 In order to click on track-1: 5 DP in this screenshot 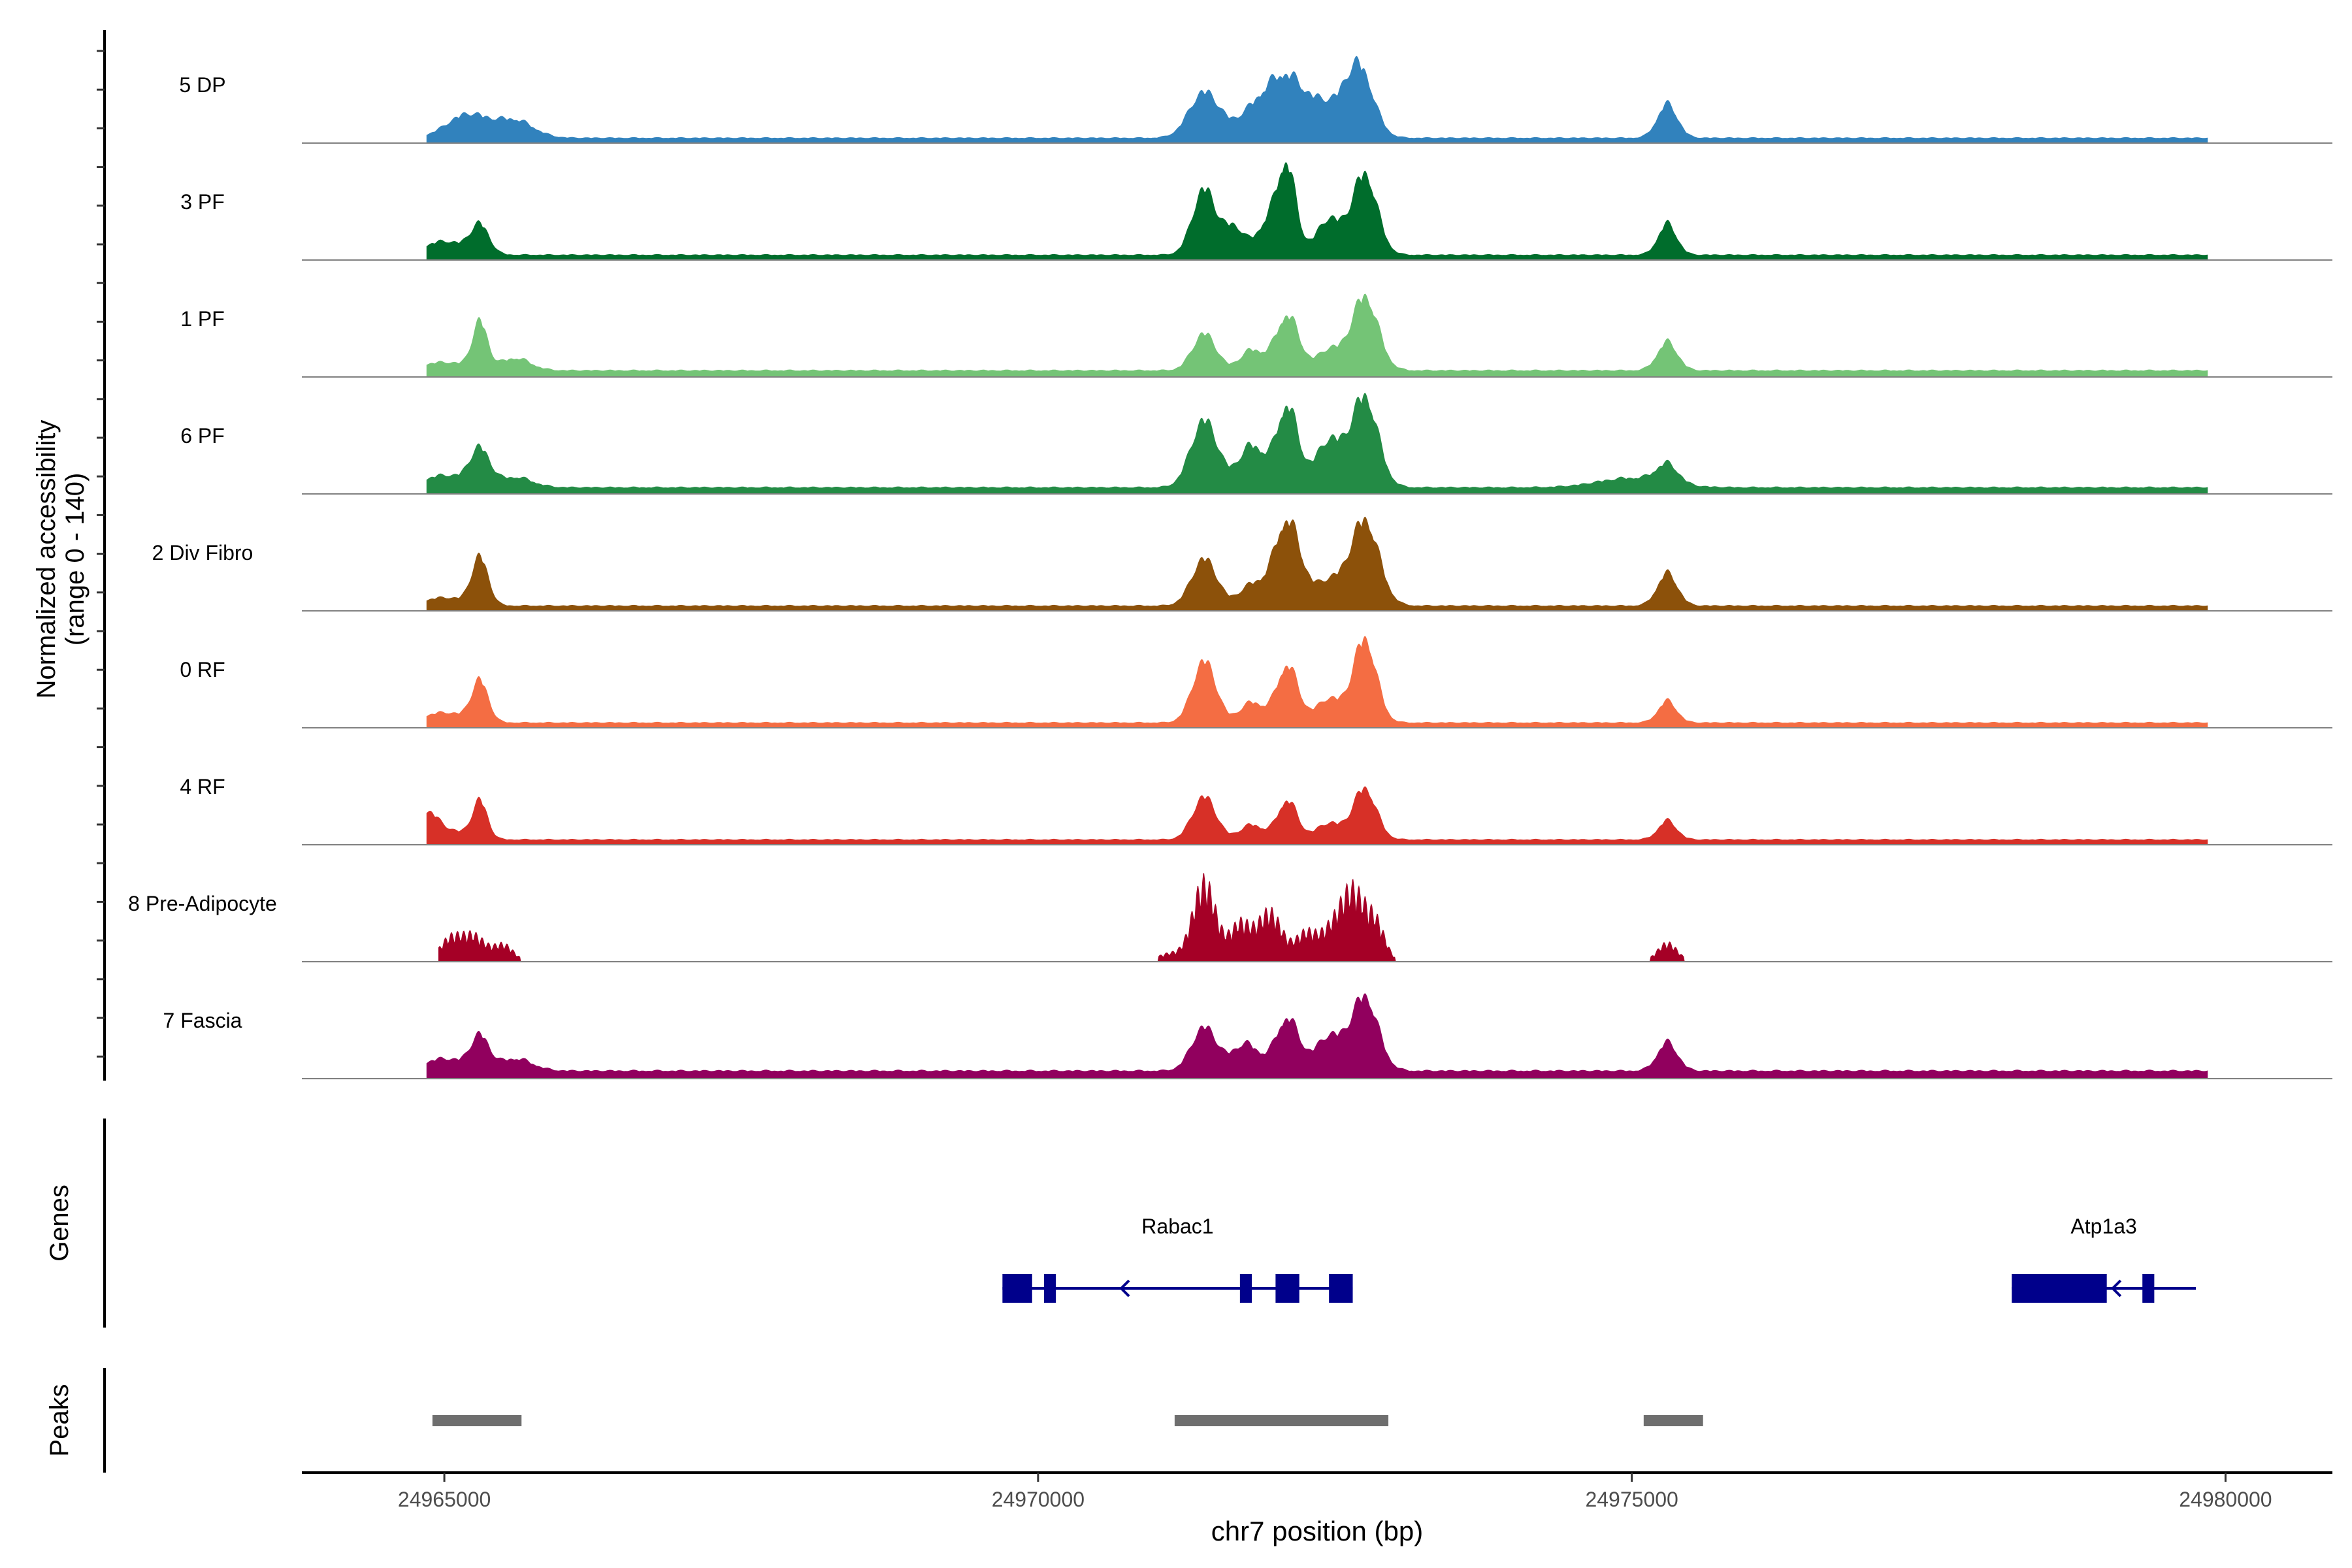, I will do `click(1255, 100)`.